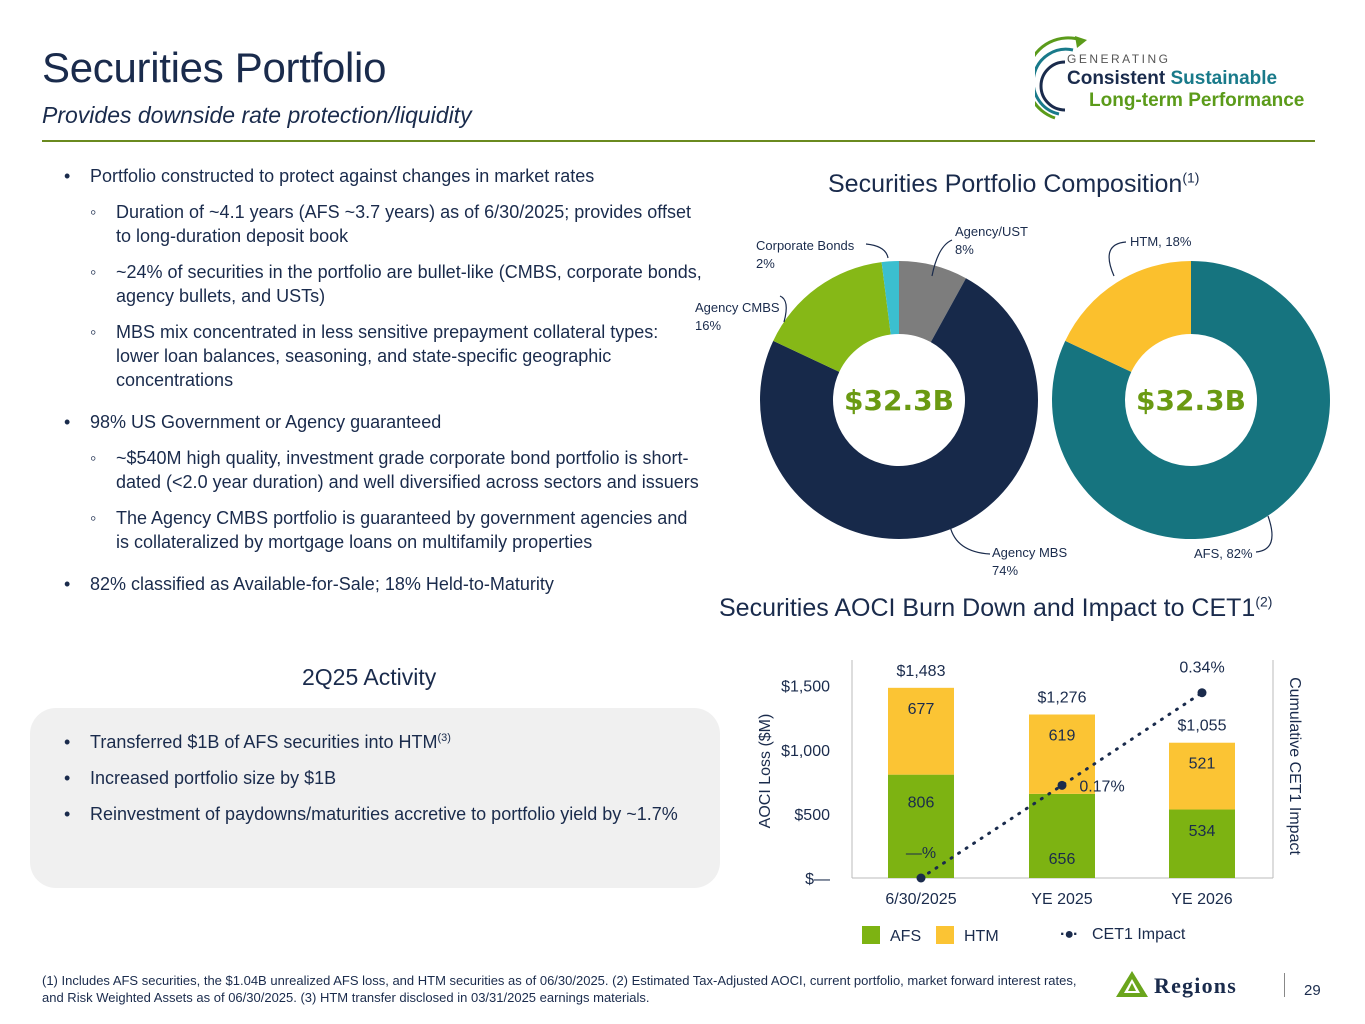  Describe the element at coordinates (1116, 78) in the screenshot. I see `logo-consistent: Consistent` at that location.